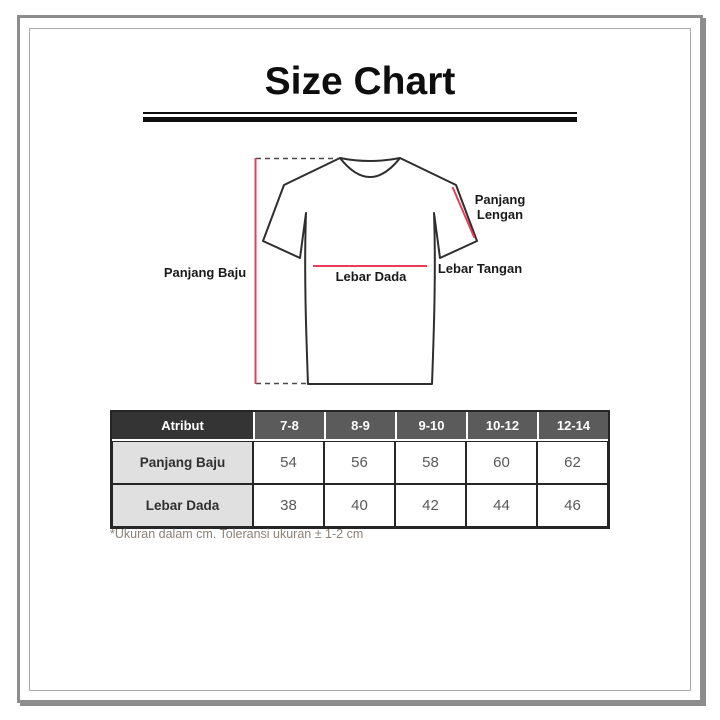 The height and width of the screenshot is (720, 720). What do you see at coordinates (288, 462) in the screenshot?
I see `value-cell: 54` at bounding box center [288, 462].